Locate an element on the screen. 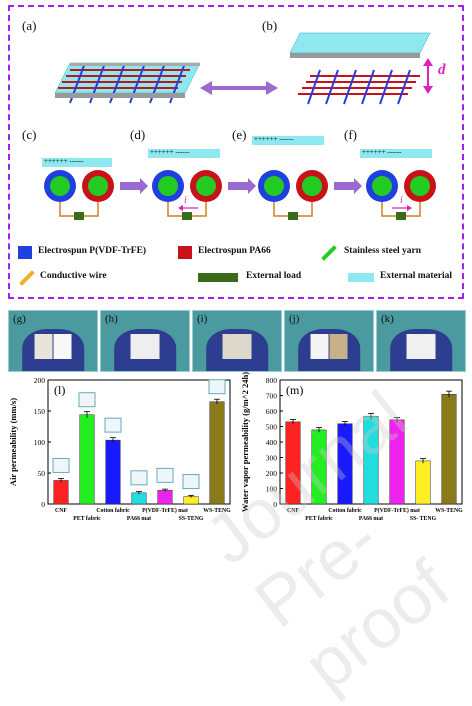 Image resolution: width=472 pixels, height=706 pixels. y-tick-label: 150 is located at coordinates (40, 411).